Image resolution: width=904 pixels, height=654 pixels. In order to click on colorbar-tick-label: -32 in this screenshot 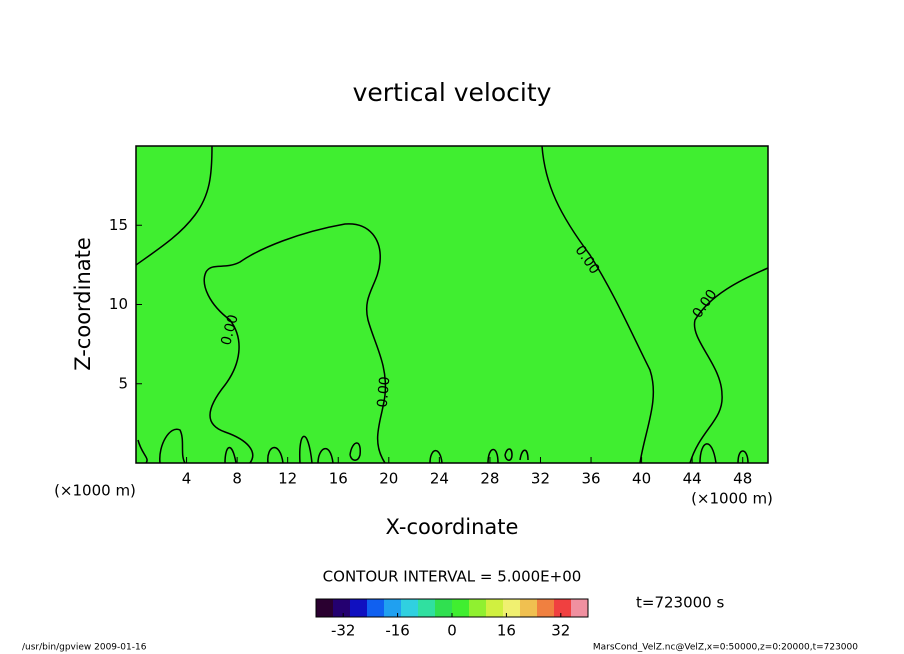, I will do `click(343, 631)`.